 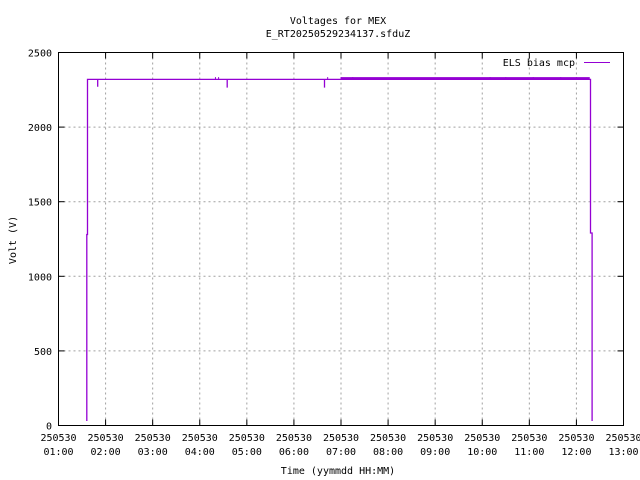 I want to click on y-axis-label: Volt (V), so click(x=13, y=240).